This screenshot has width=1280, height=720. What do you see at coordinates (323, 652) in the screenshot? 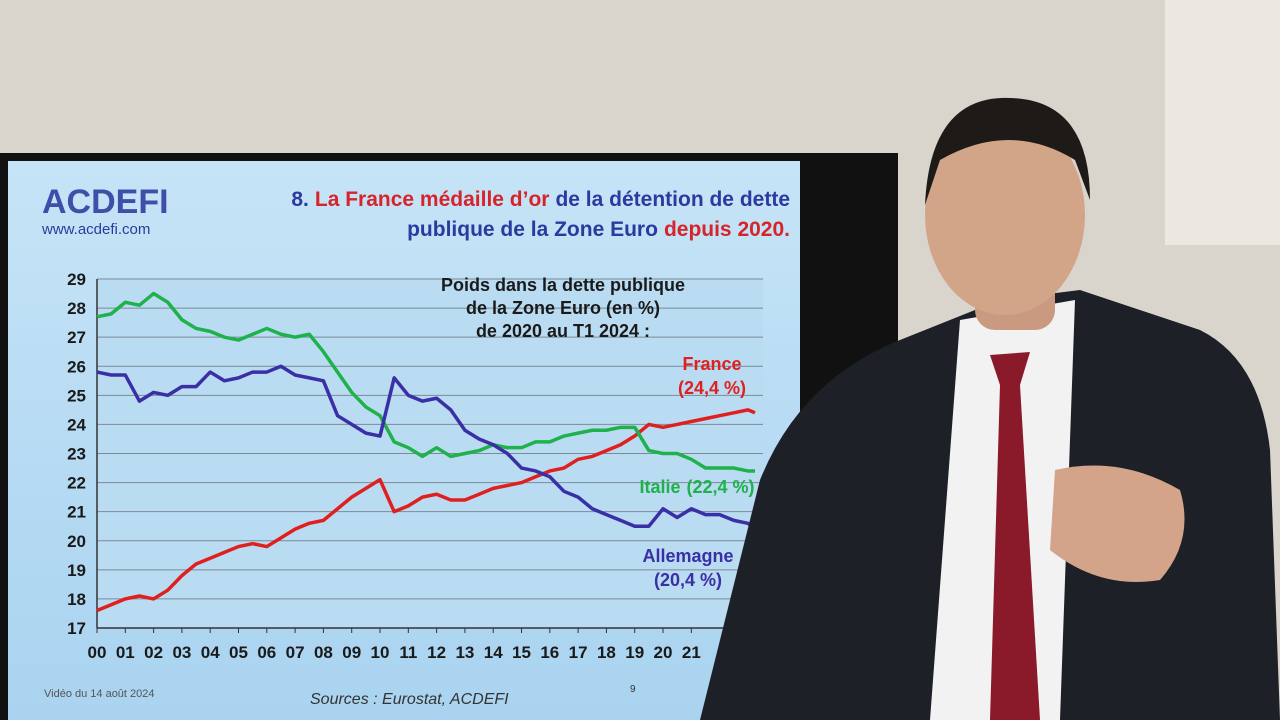
I see `x-tick-label: 08` at bounding box center [323, 652].